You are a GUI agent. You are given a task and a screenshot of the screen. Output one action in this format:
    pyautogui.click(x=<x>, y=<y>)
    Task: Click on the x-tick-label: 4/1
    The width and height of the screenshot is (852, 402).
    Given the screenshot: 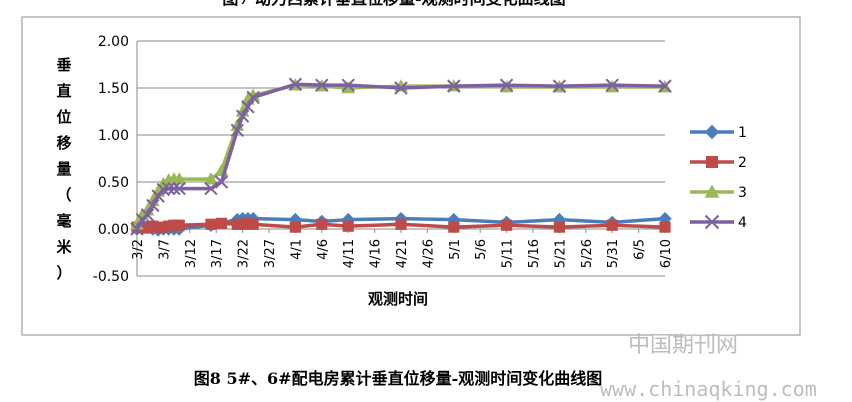 What is the action you would take?
    pyautogui.click(x=296, y=249)
    